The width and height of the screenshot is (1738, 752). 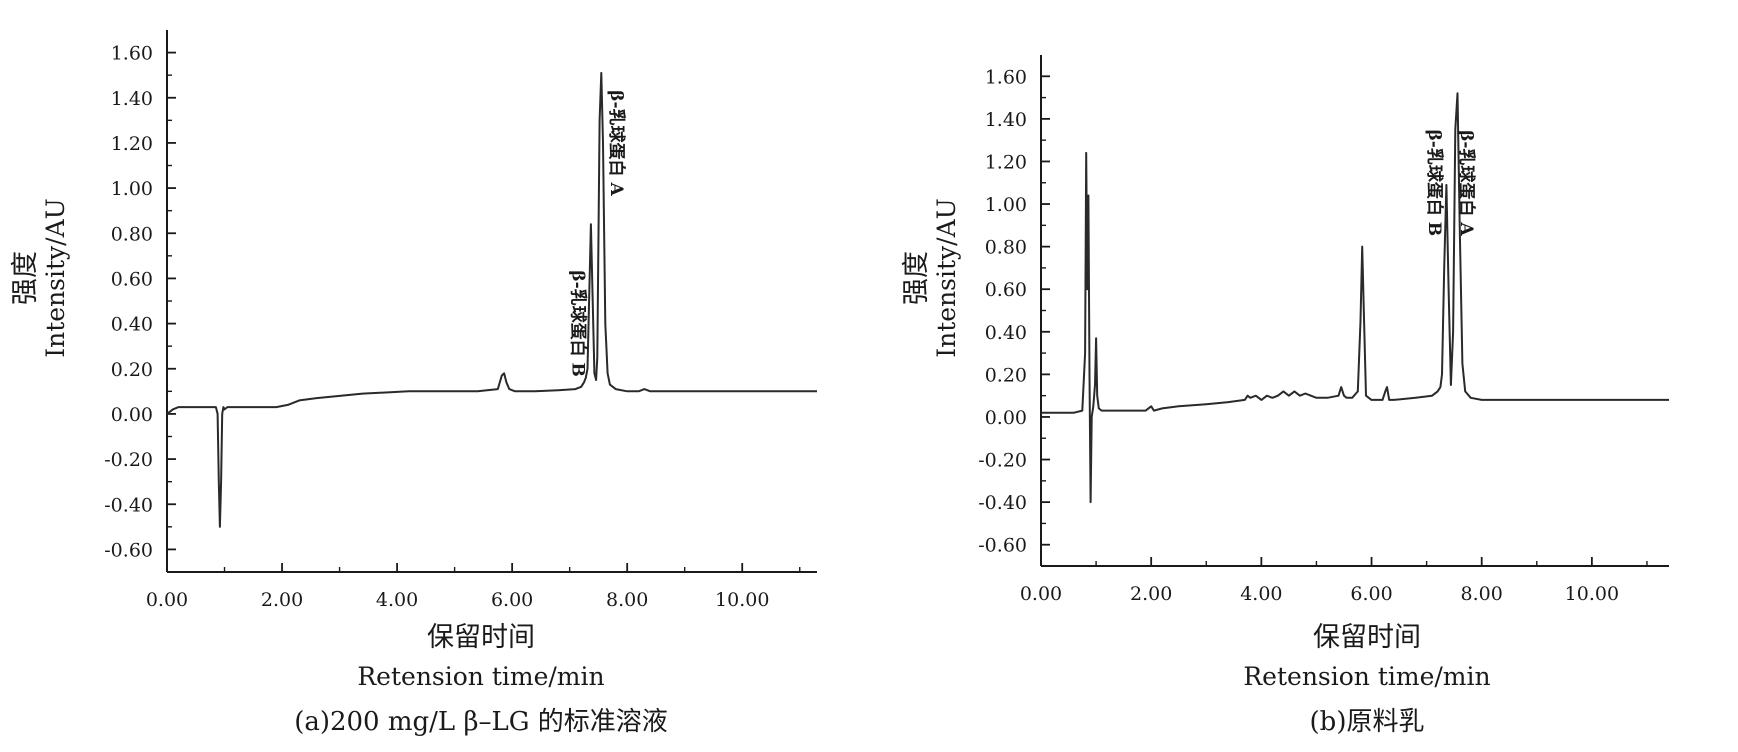 What do you see at coordinates (25, 278) in the screenshot?
I see `panel-a-ylabel-zh: 强度` at bounding box center [25, 278].